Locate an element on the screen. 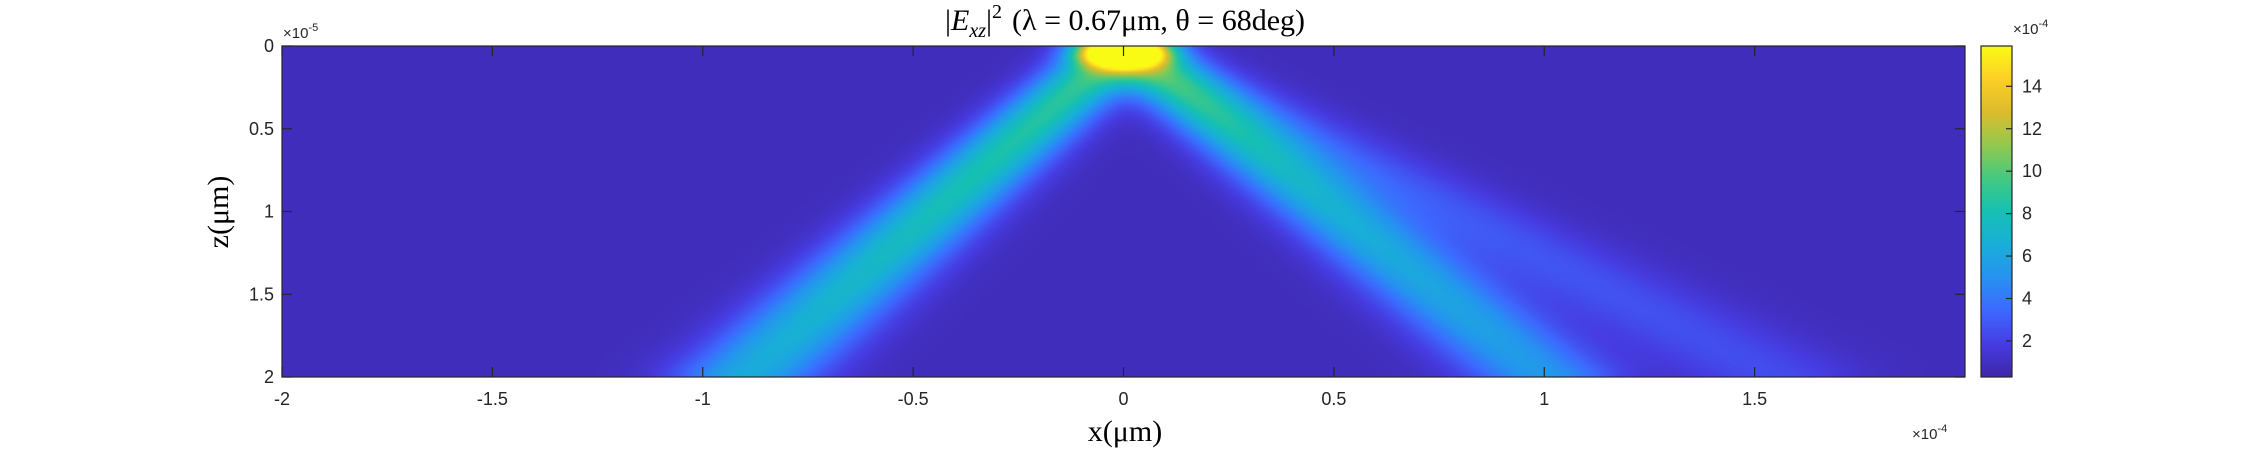  y-tick-label: 1 is located at coordinates (269, 212).